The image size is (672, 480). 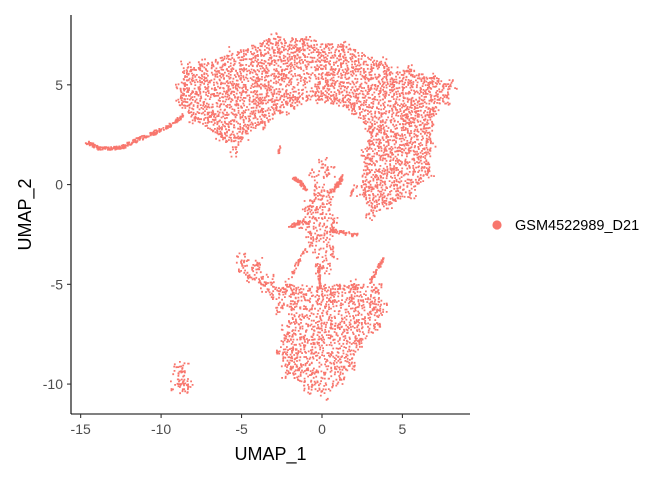 What do you see at coordinates (25, 214) in the screenshot?
I see `y-axis-title: UMAP_2` at bounding box center [25, 214].